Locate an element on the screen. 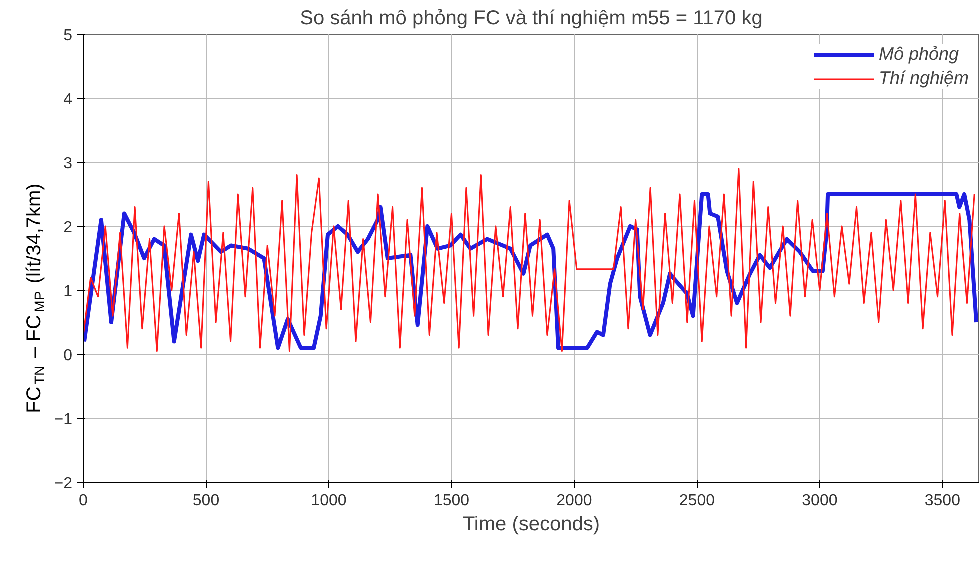 The height and width of the screenshot is (569, 979). y-tick-label: 2 is located at coordinates (68, 228).